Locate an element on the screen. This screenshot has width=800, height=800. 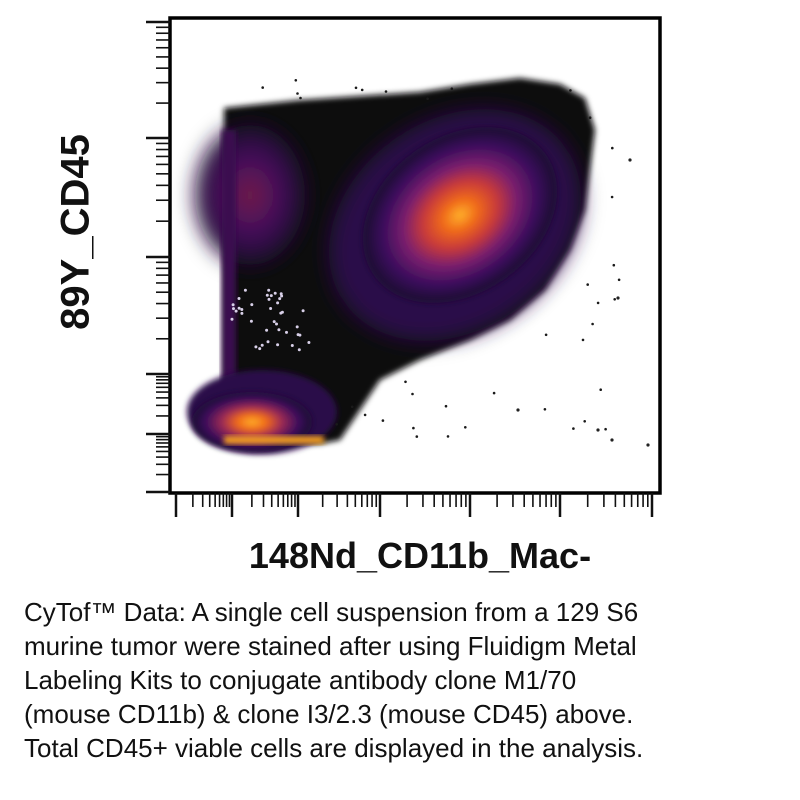
x-axis-ticks is located at coordinates (414, 505).